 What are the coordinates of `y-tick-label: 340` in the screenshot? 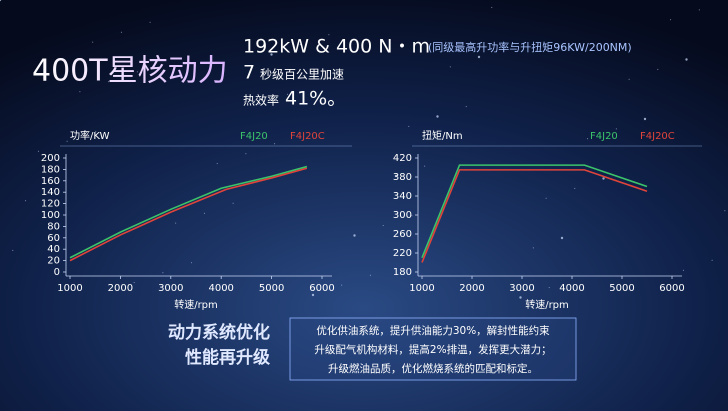 It's located at (402, 196).